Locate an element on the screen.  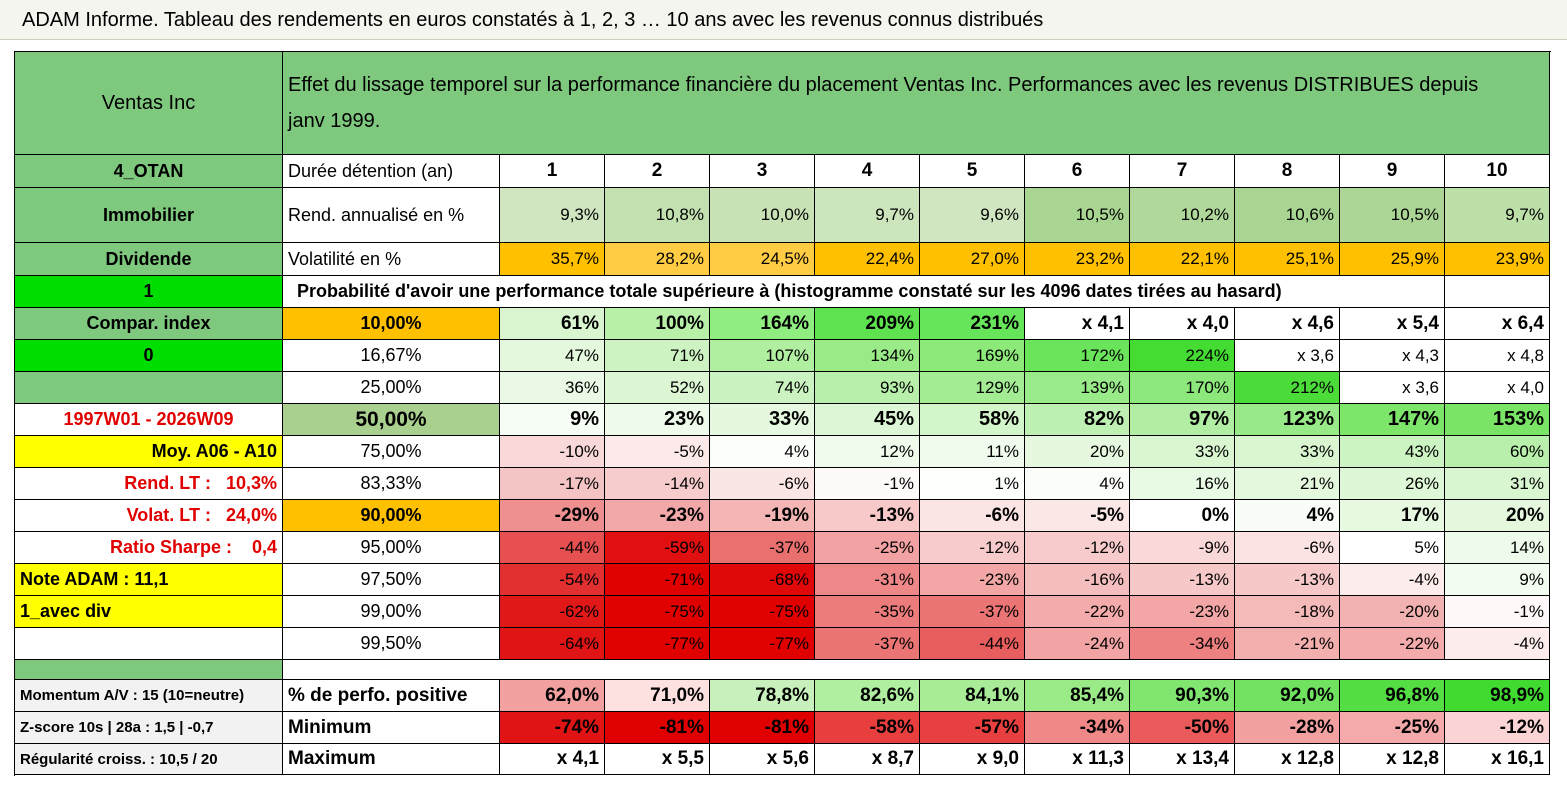
value-cell: 10,8% is located at coordinates (657, 215).